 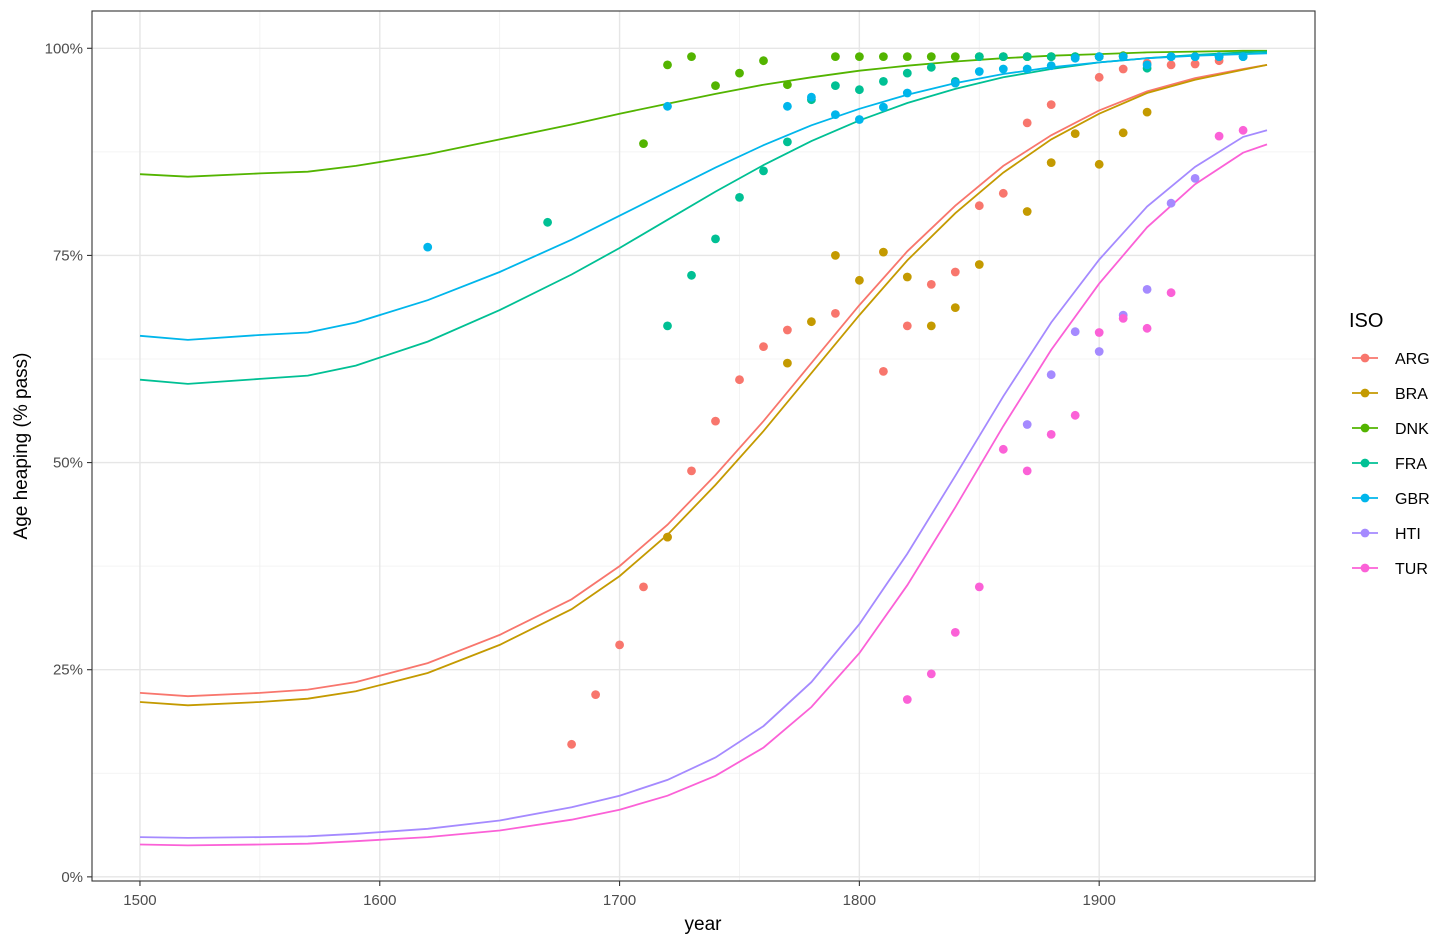 I want to click on legend-label: DNK, so click(x=1412, y=429).